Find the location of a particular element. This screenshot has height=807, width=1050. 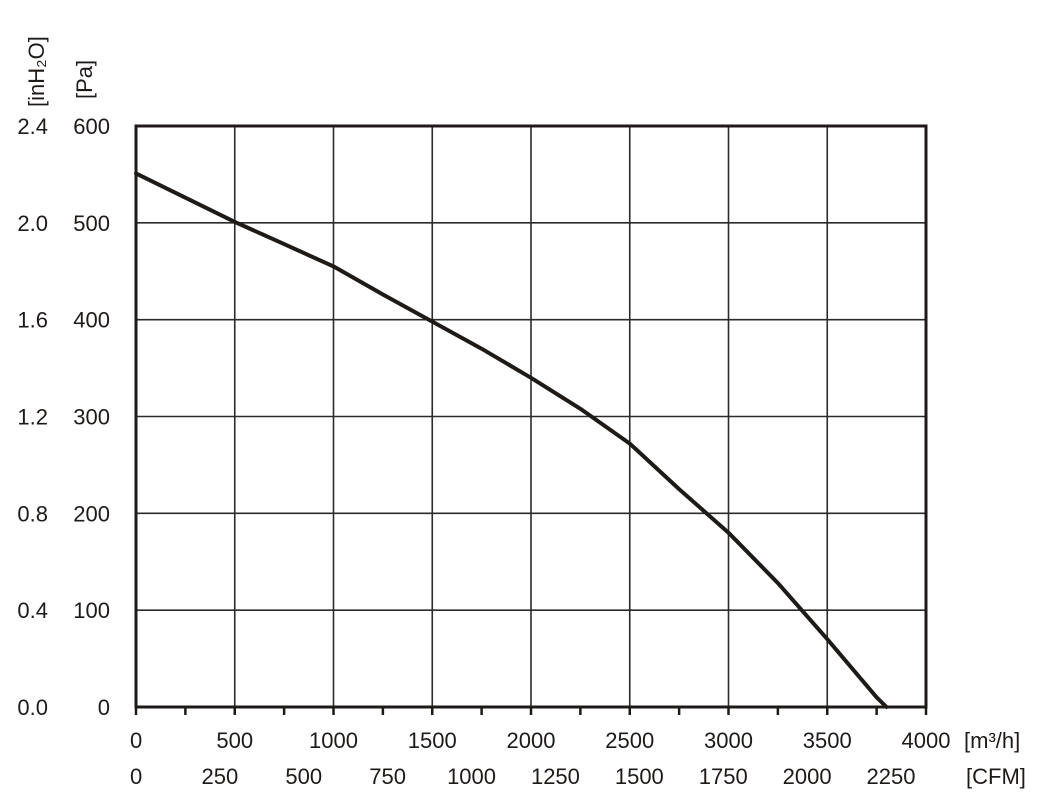

x-axis-m3h-unit: [m³/h] is located at coordinates (992, 740).